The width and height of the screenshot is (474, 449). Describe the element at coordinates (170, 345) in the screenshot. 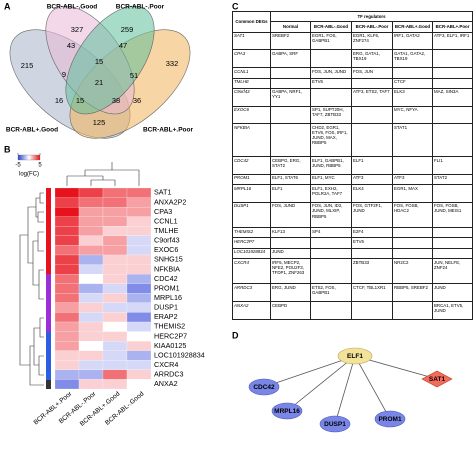

I see `gene-label: KIAA0125` at that location.